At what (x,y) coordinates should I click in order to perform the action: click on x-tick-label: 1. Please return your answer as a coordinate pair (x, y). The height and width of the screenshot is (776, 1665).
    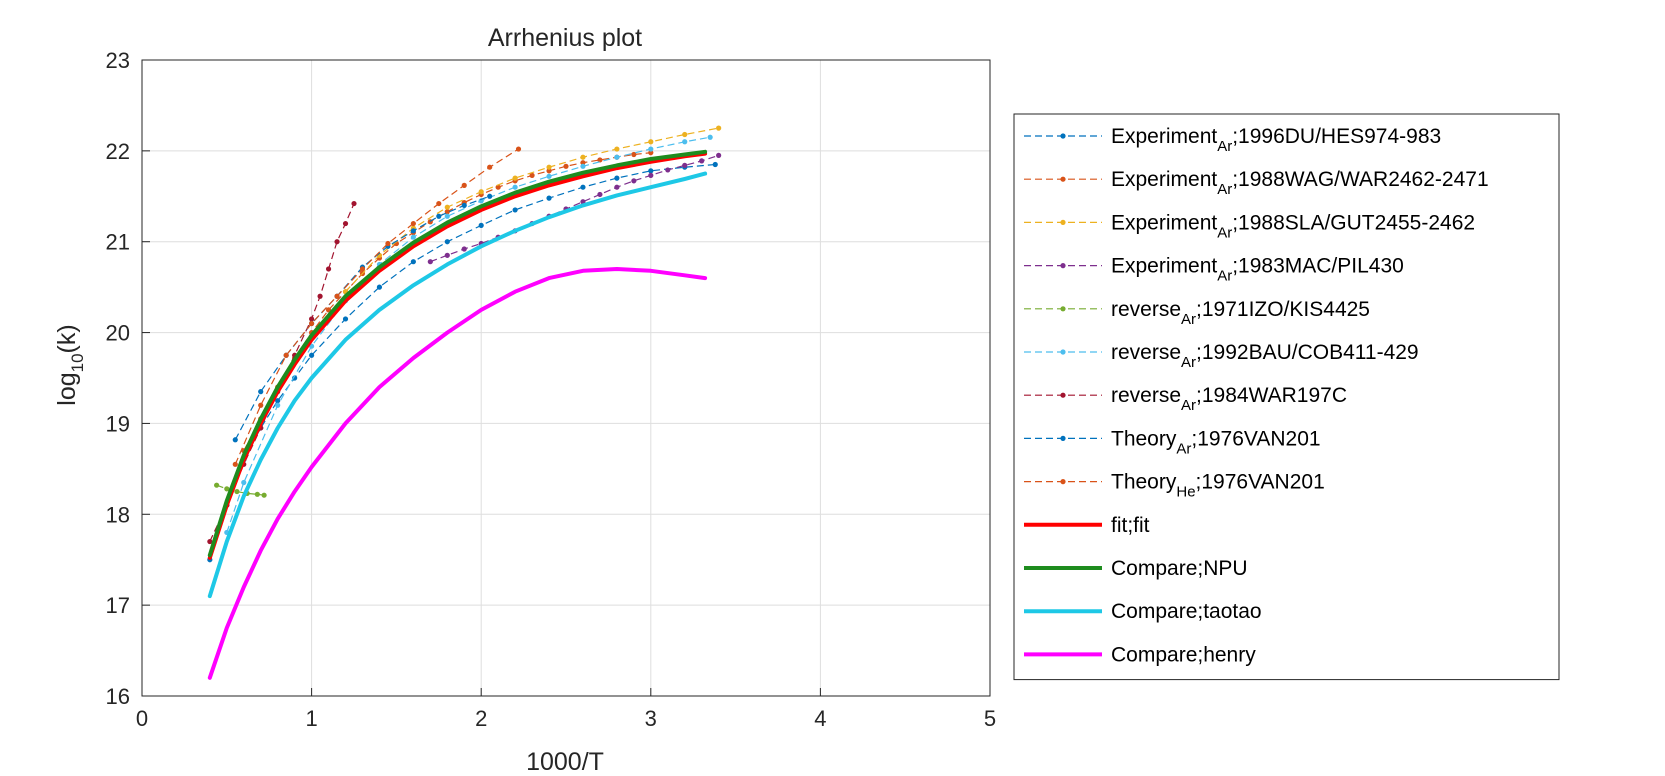
    Looking at the image, I should click on (311, 718).